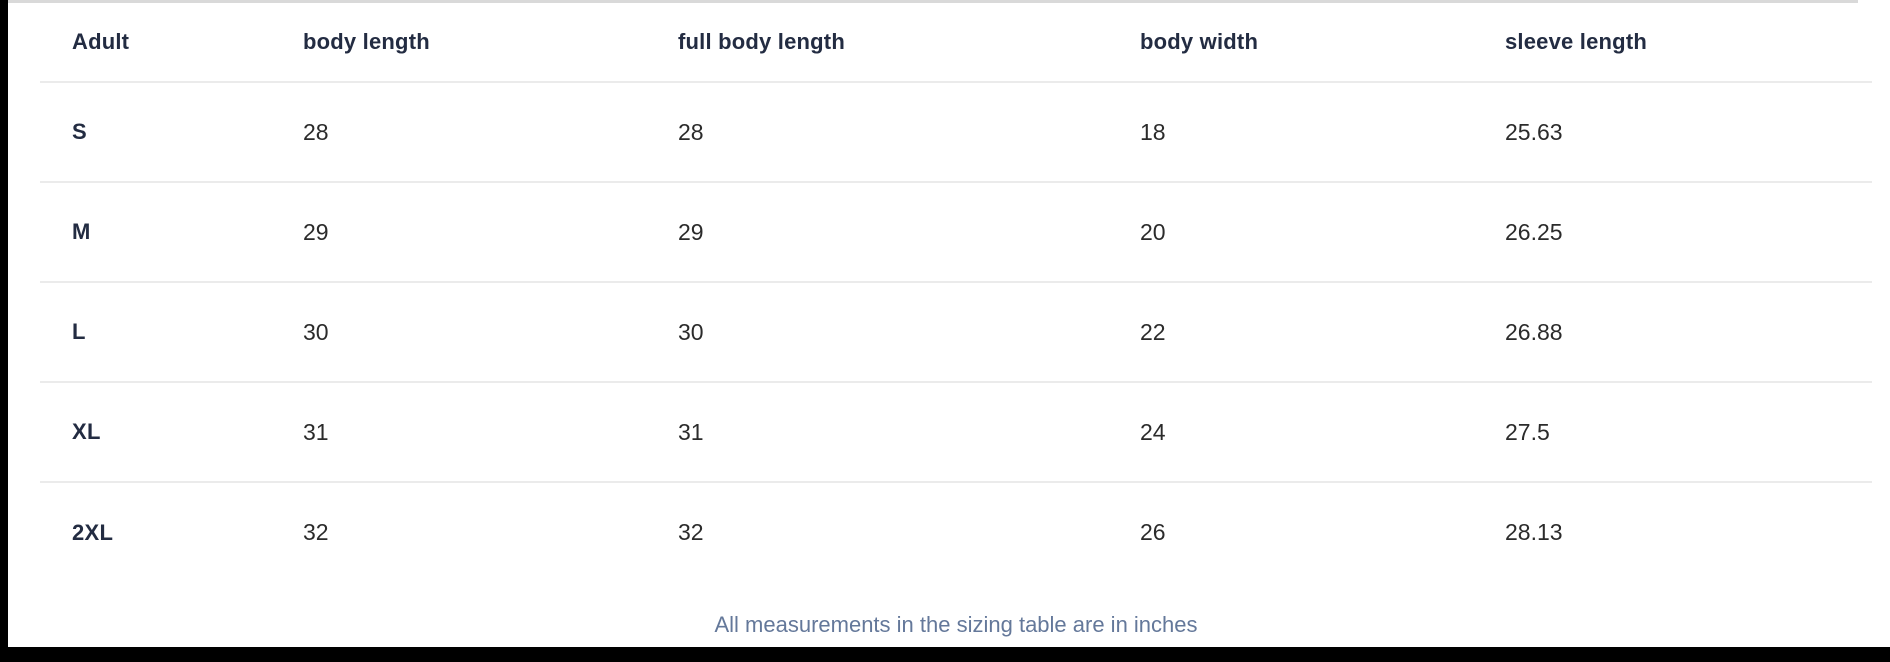 This screenshot has height=662, width=1890. What do you see at coordinates (956, 232) in the screenshot?
I see `table-row-m: M 29 29 20 26.25` at bounding box center [956, 232].